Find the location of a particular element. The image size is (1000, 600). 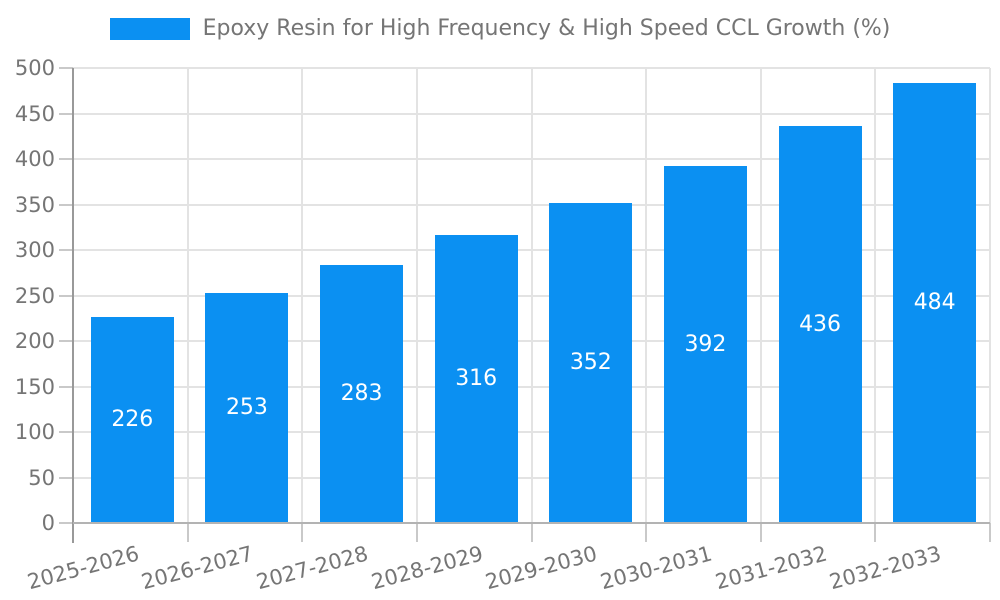

x-axis-line is located at coordinates (531, 523).